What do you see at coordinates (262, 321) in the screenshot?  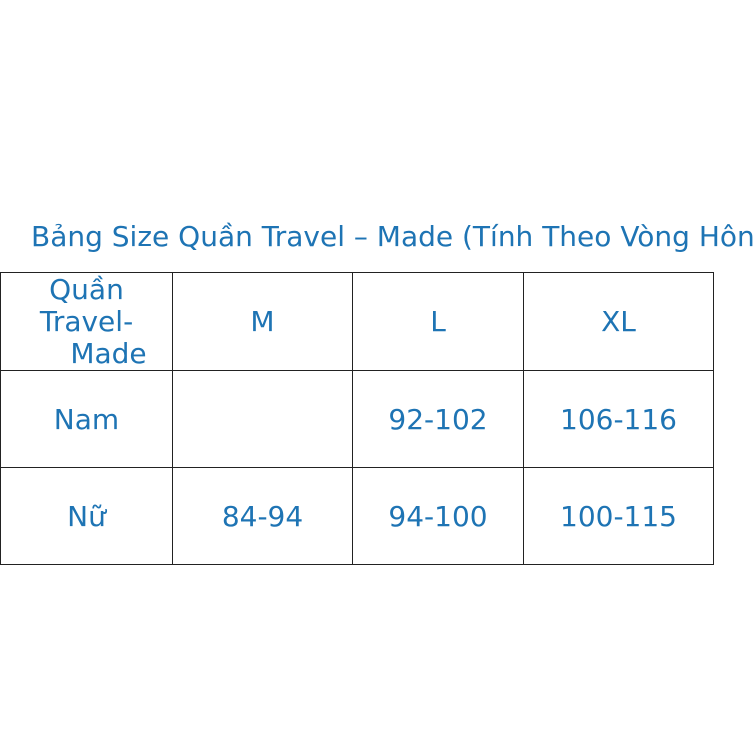 I see `column-header-m: M` at bounding box center [262, 321].